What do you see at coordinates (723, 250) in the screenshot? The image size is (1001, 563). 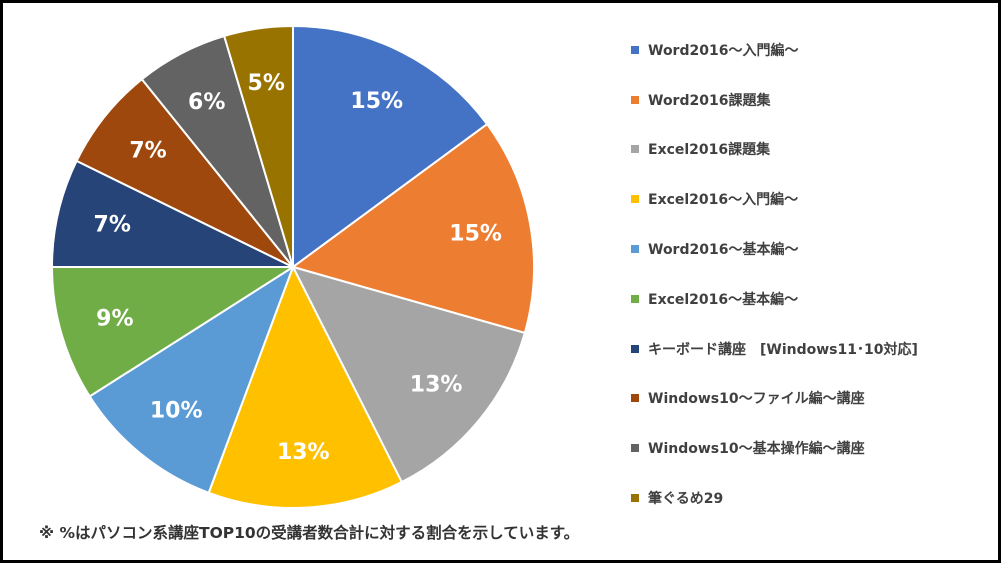 I see `legend-label: Word2016～基本編～` at bounding box center [723, 250].